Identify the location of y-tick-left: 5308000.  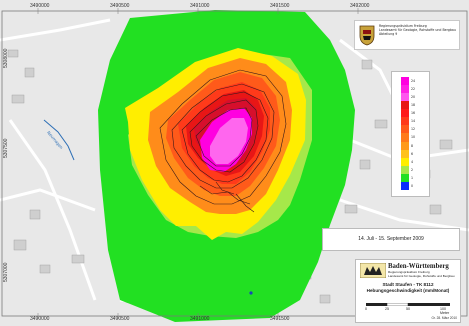
(6, 58).